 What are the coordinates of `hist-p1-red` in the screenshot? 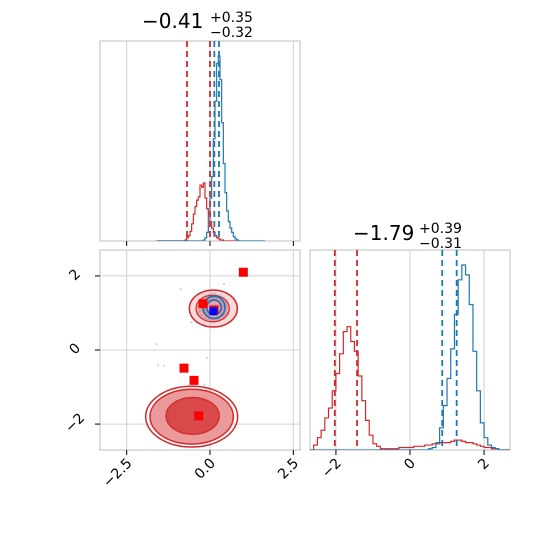 It's located at (410, 388).